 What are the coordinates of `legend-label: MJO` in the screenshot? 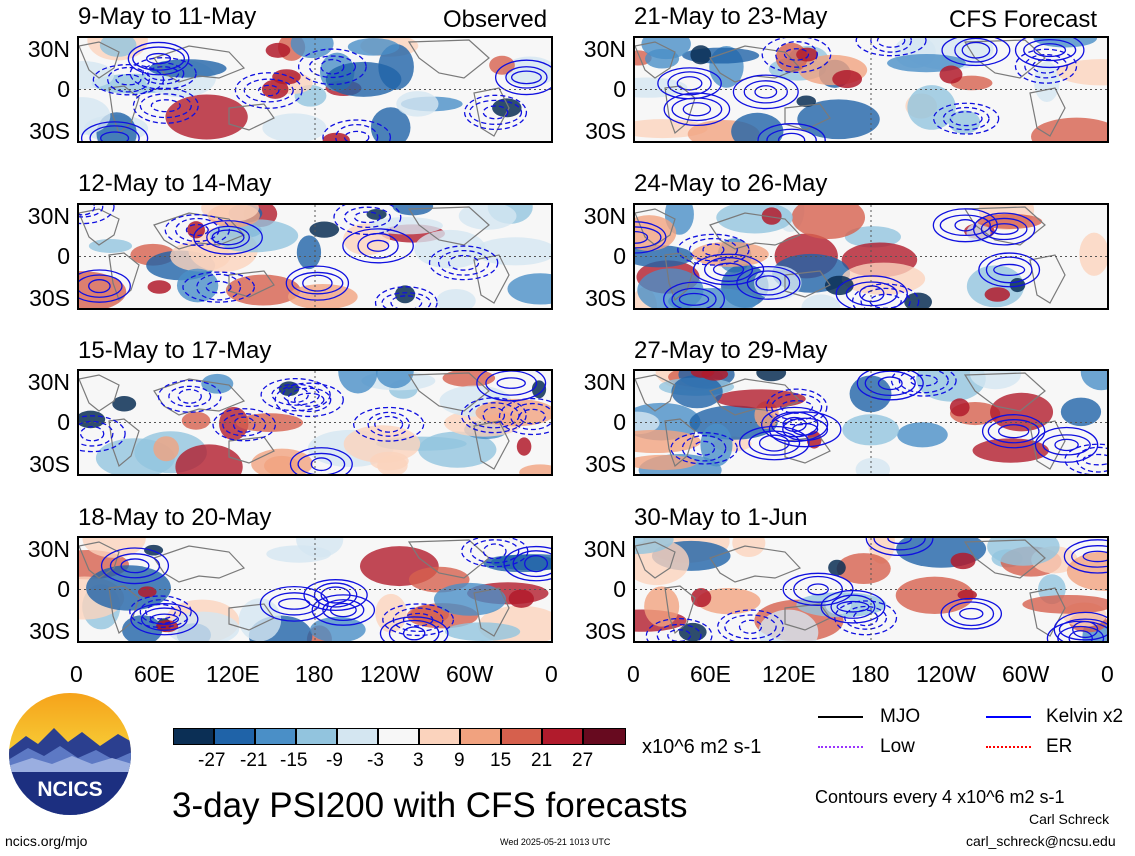 It's located at (900, 716).